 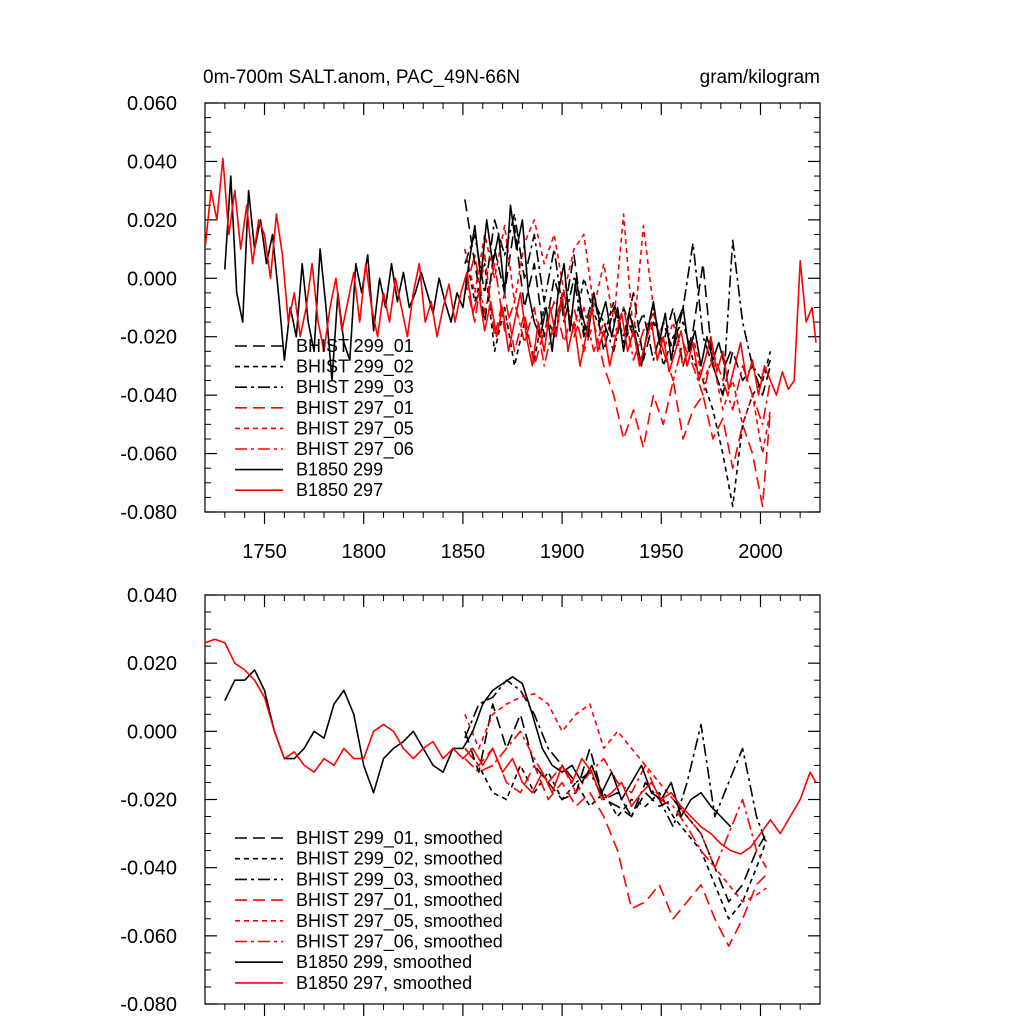 I want to click on legend-label: BHIST 297_05, so click(x=355, y=428).